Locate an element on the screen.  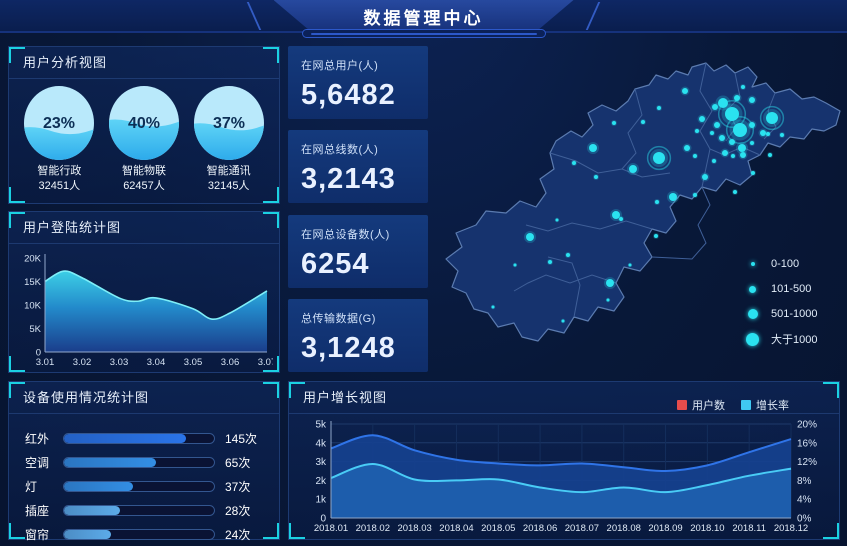
x-tick-label: 3.02 is located at coordinates (82, 362).